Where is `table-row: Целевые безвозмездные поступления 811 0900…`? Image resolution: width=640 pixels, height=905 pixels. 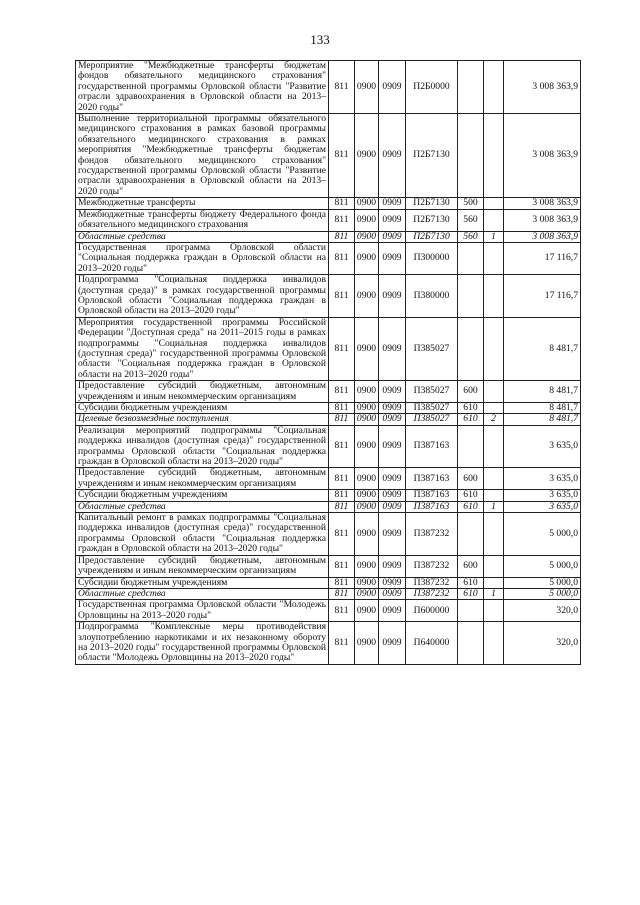 table-row: Целевые безвозмездные поступления 811 0900… is located at coordinates (328, 419).